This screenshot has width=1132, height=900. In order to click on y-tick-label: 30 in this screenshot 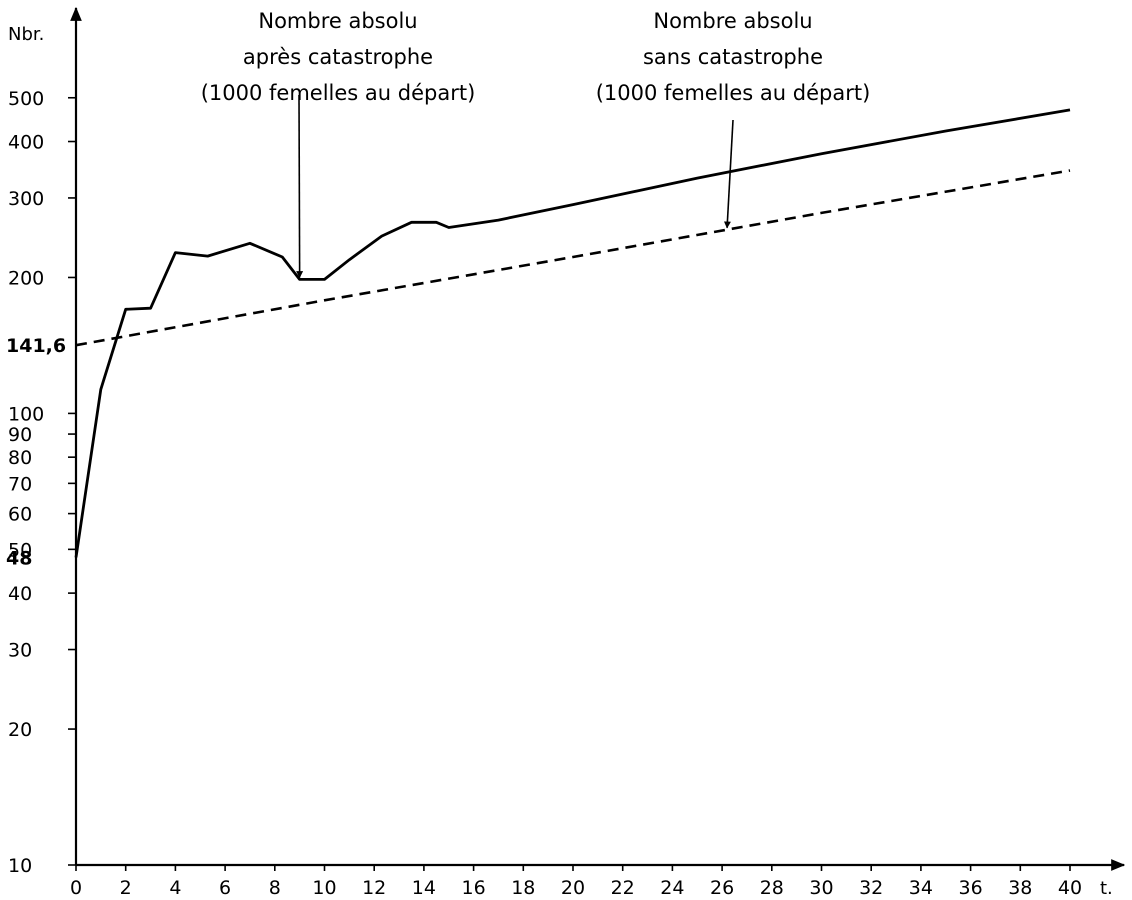, I will do `click(20, 651)`.